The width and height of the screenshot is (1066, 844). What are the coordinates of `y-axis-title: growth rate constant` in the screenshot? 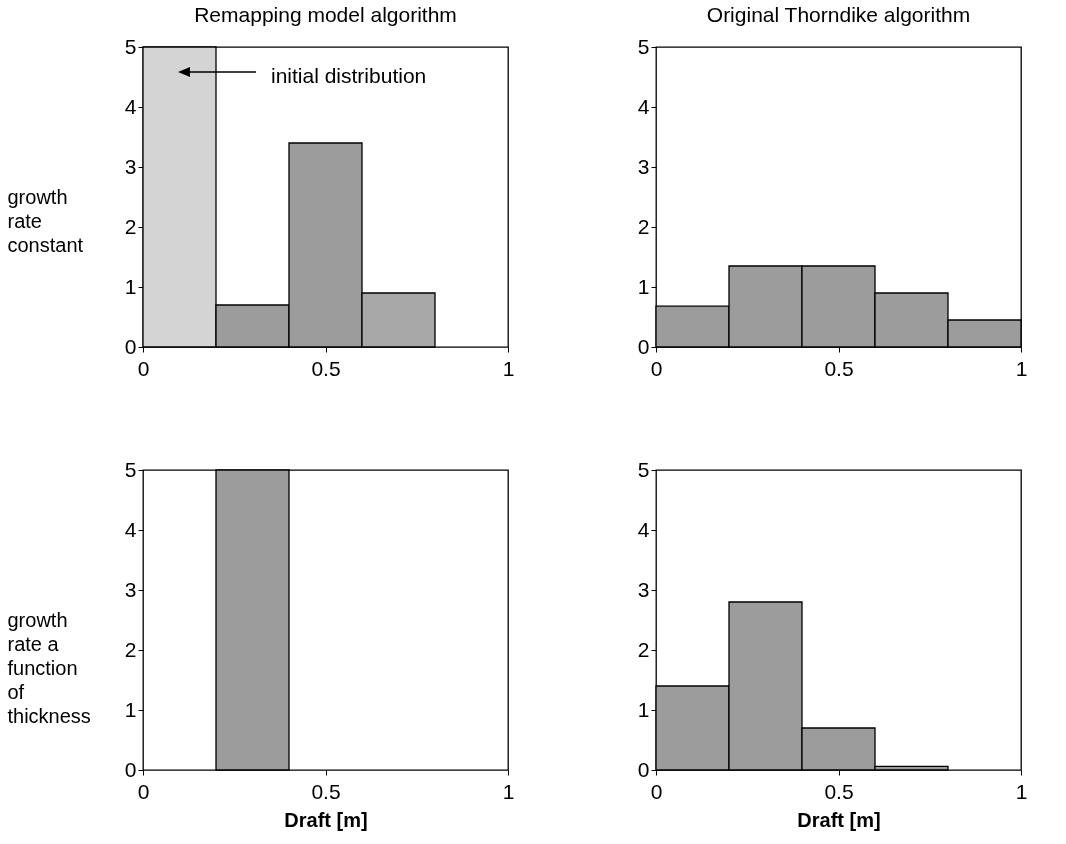 It's located at (45, 220).